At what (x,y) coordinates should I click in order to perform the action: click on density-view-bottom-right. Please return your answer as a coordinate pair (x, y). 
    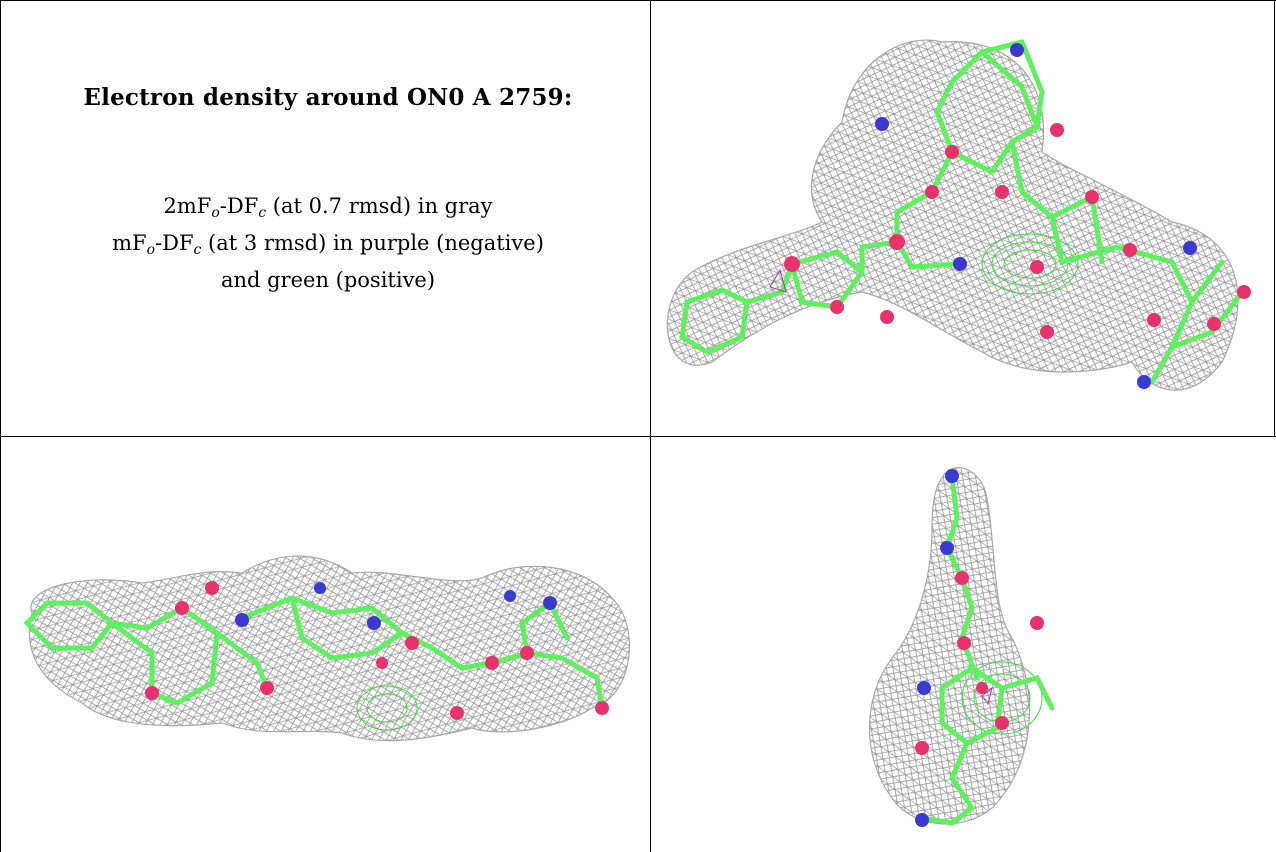
    Looking at the image, I should click on (962, 647).